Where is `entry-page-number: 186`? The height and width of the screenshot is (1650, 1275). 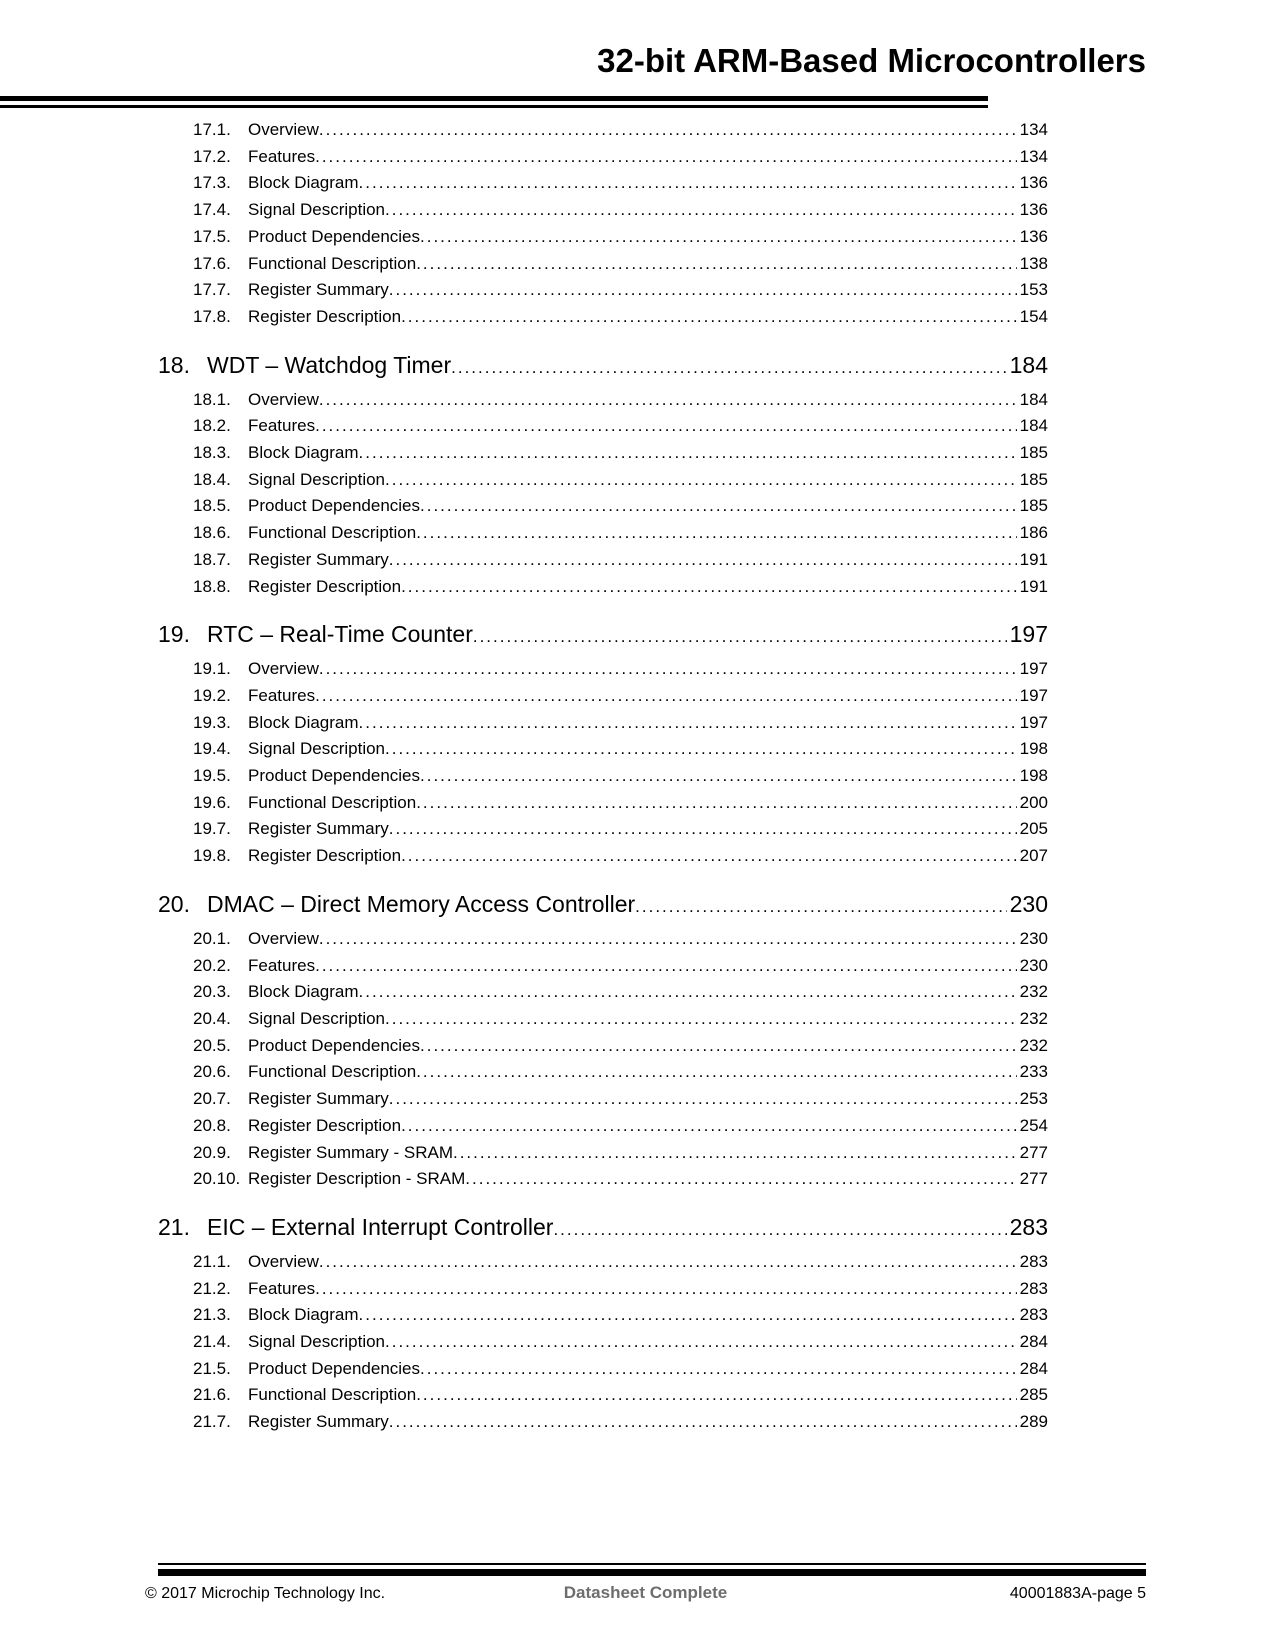
entry-page-number: 186 is located at coordinates (1033, 533).